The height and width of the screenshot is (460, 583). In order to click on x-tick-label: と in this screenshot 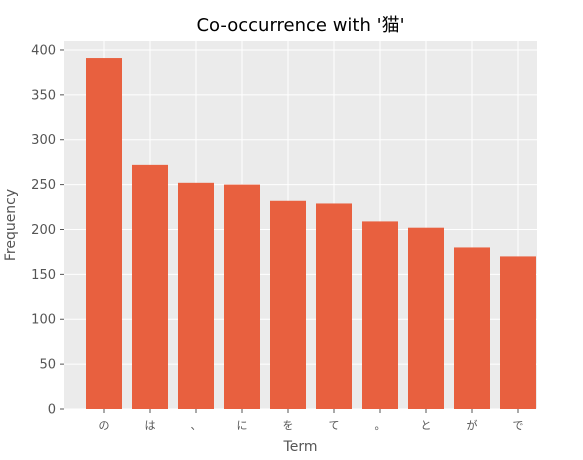, I will do `click(426, 425)`.